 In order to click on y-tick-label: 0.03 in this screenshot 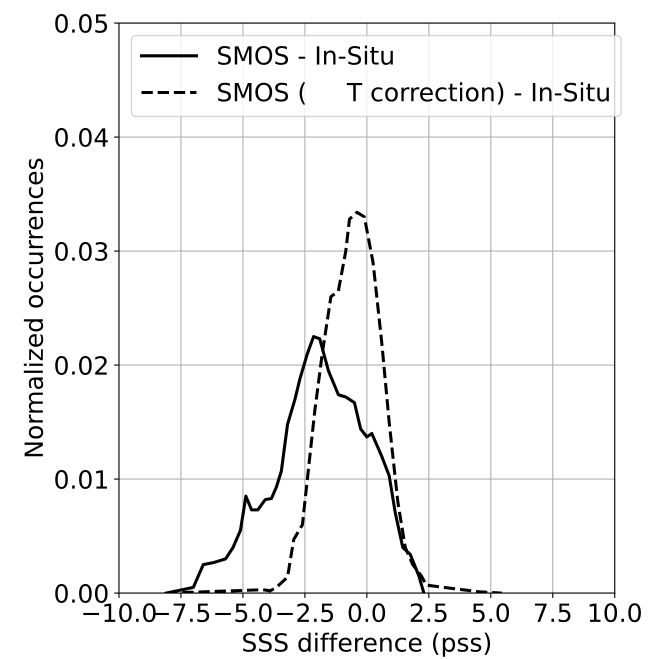, I will do `click(81, 251)`.